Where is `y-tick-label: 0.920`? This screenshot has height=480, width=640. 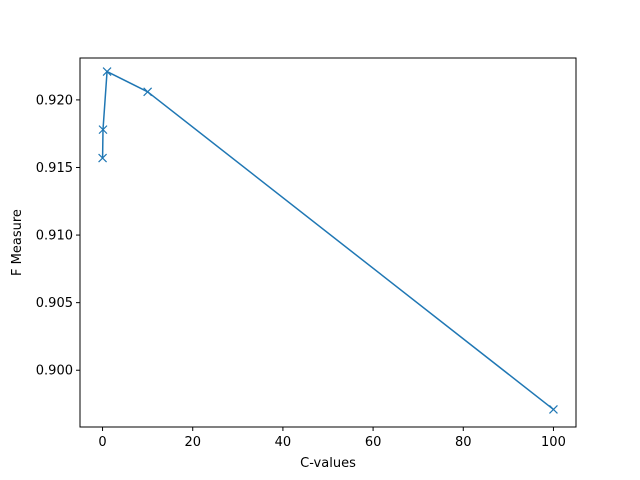
y-tick-label: 0.920 is located at coordinates (54, 100).